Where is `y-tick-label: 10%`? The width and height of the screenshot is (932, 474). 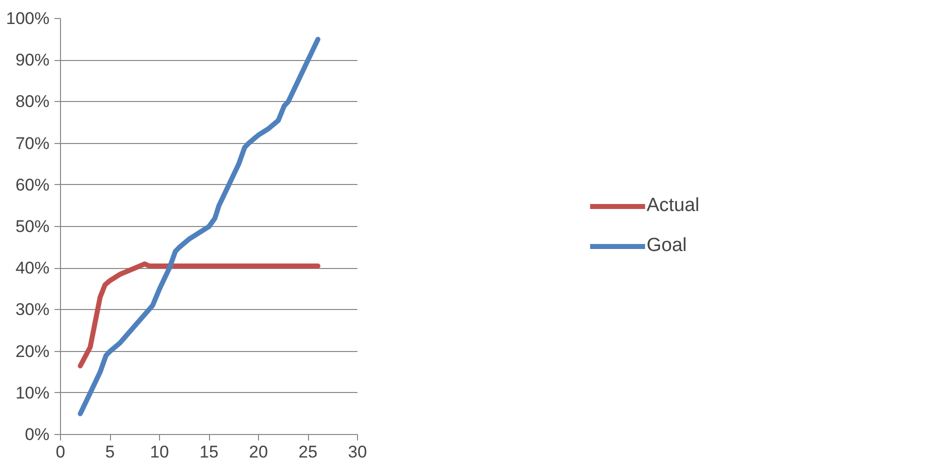 y-tick-label: 10% is located at coordinates (32, 392).